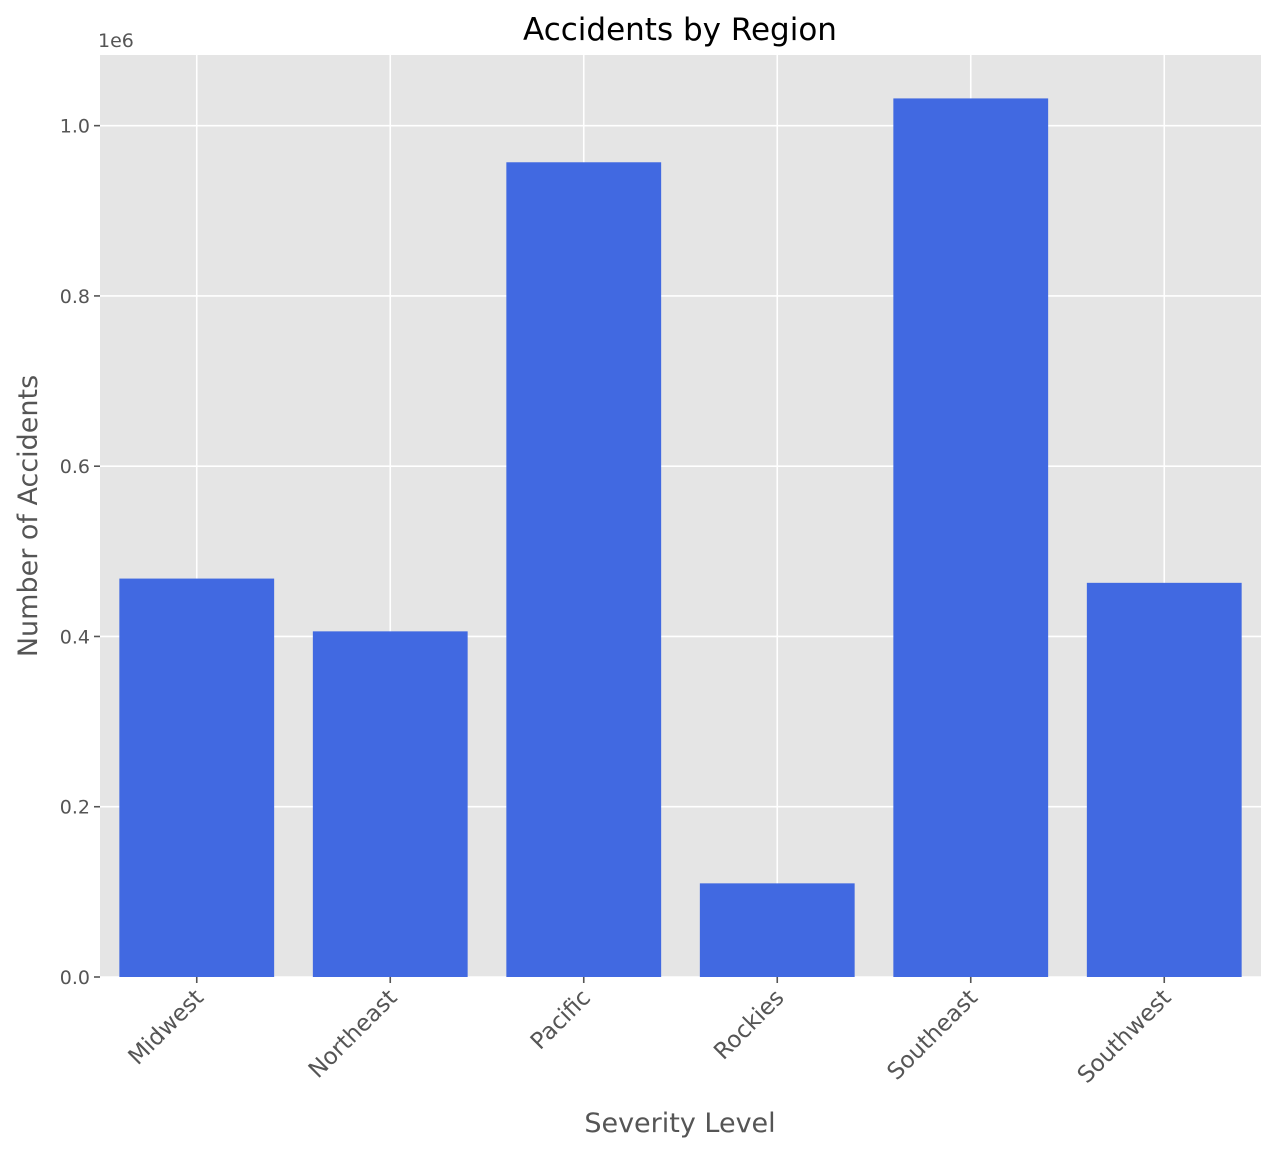  I want to click on chart-title: Accidents by Region, so click(680, 30).